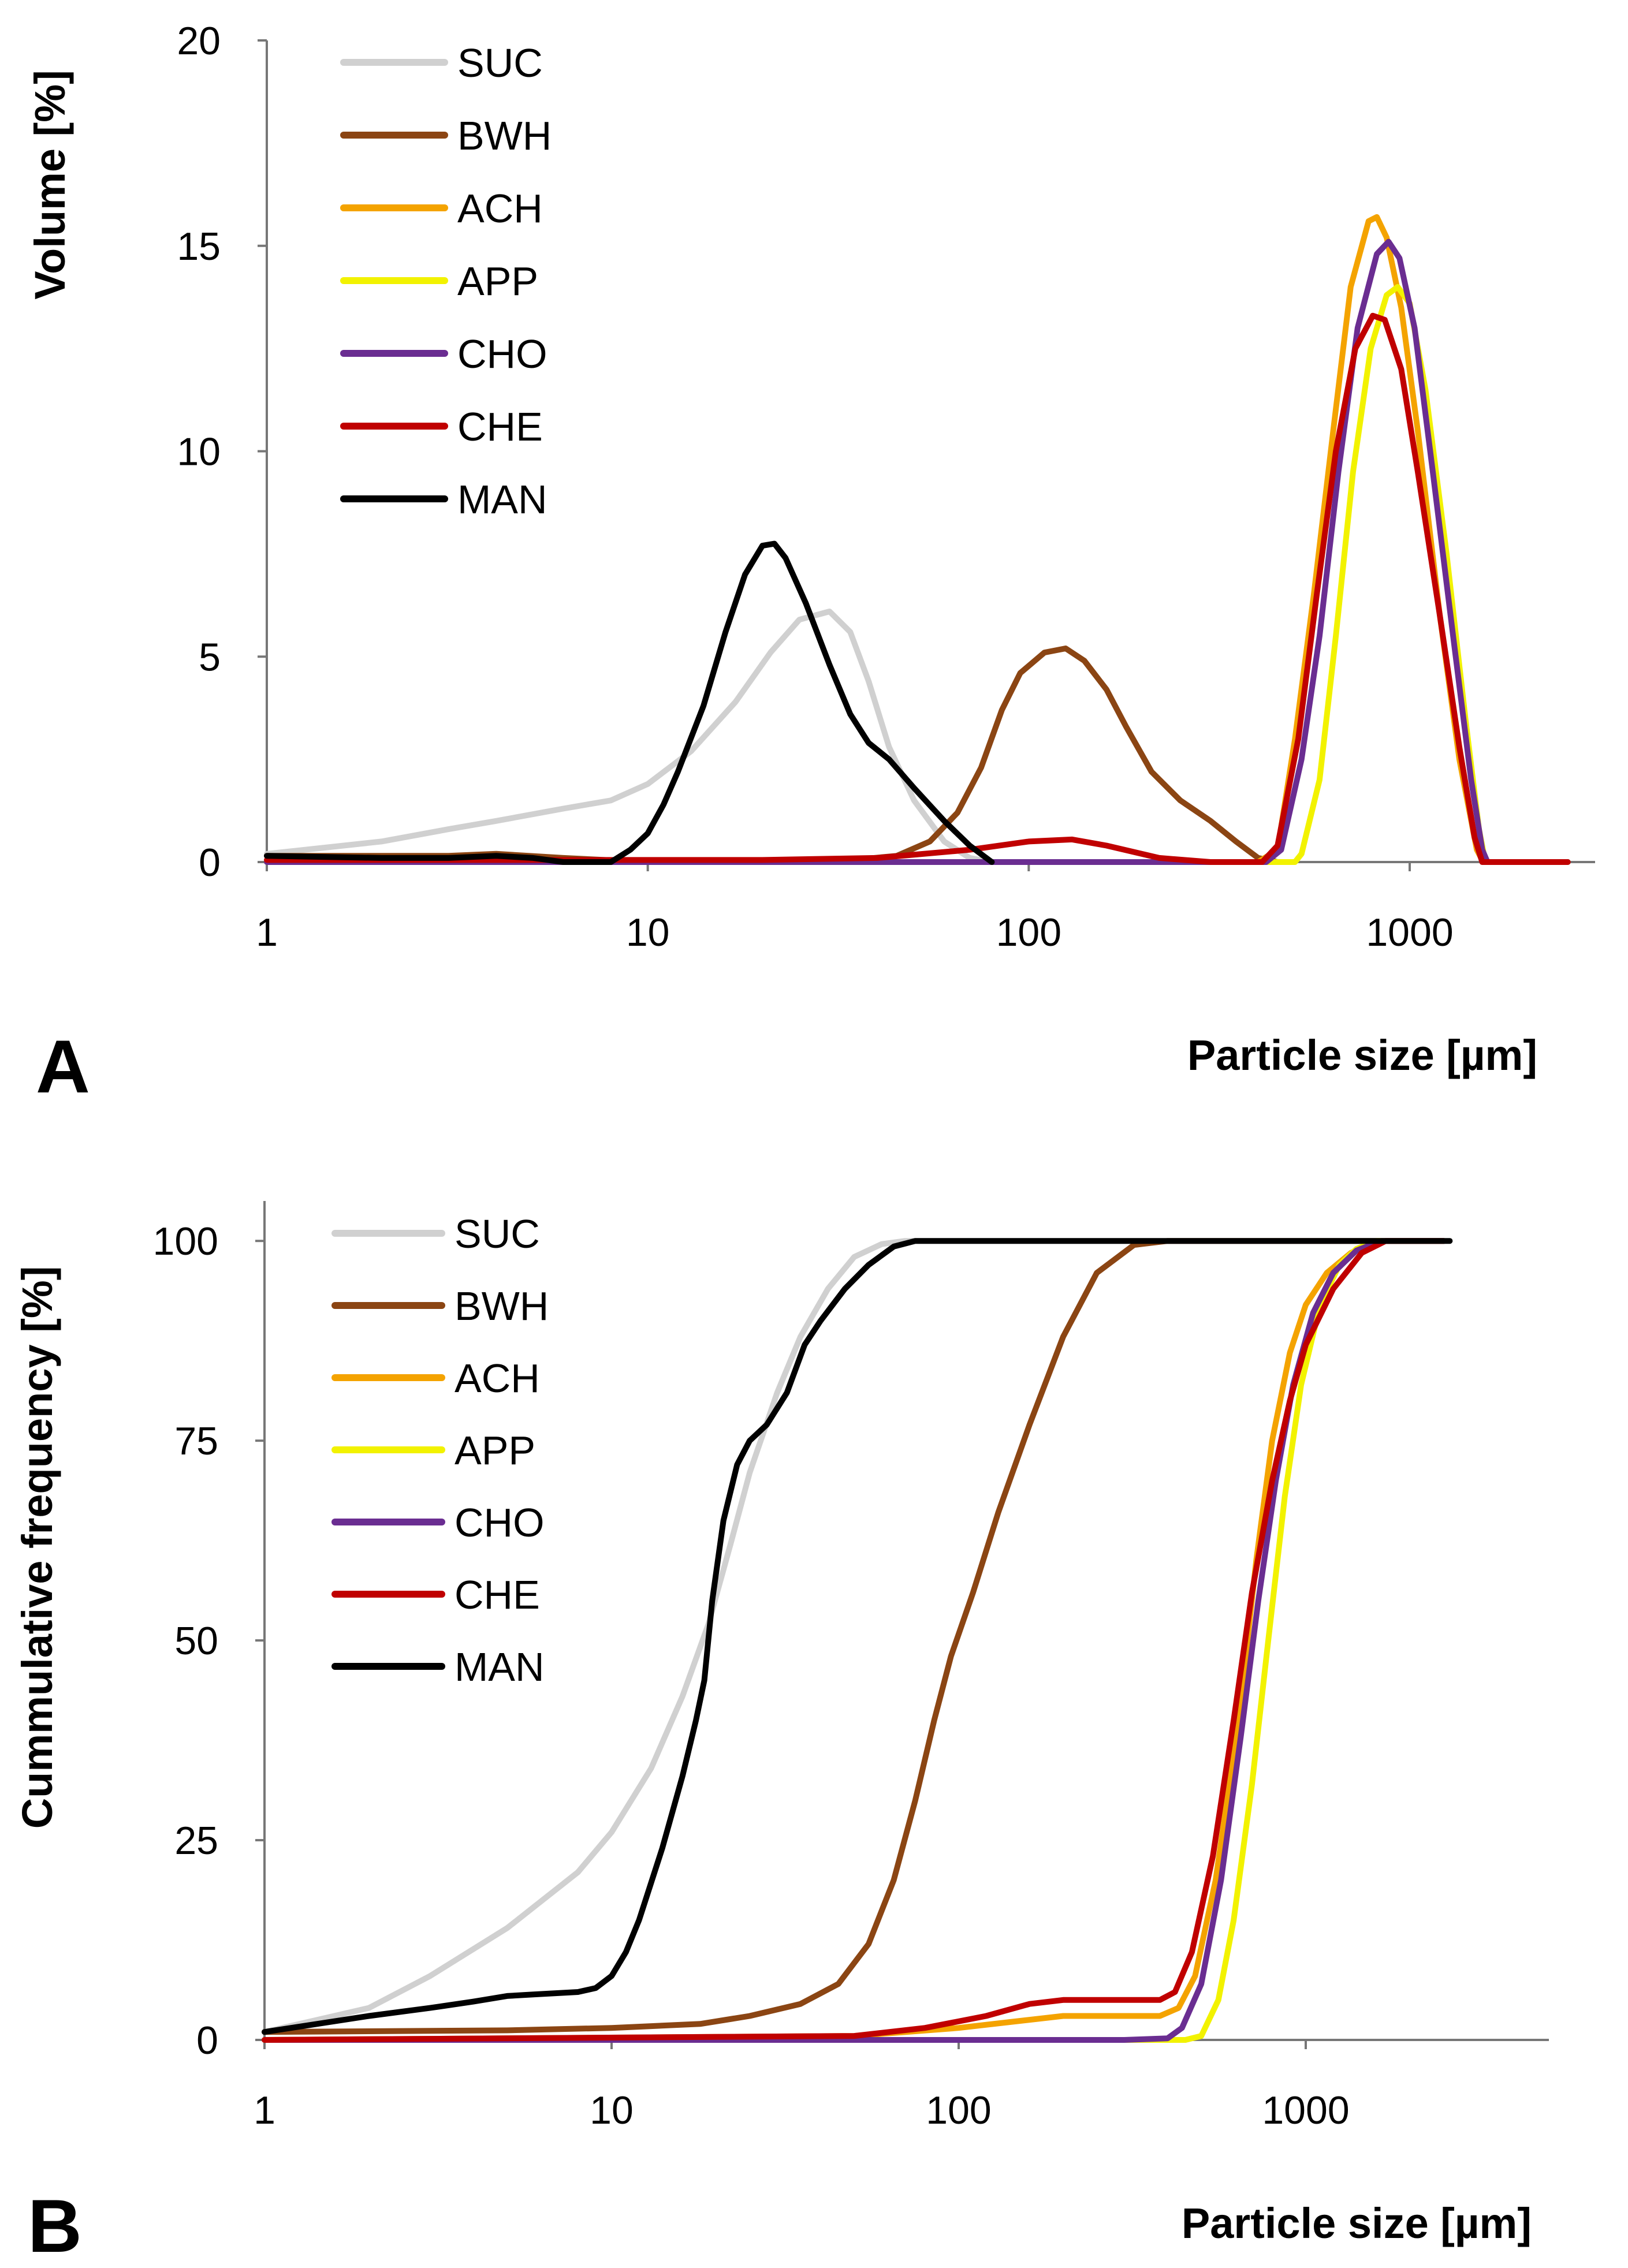  Describe the element at coordinates (196, 1841) in the screenshot. I see `chart-b-y-tick-label: 25` at that location.